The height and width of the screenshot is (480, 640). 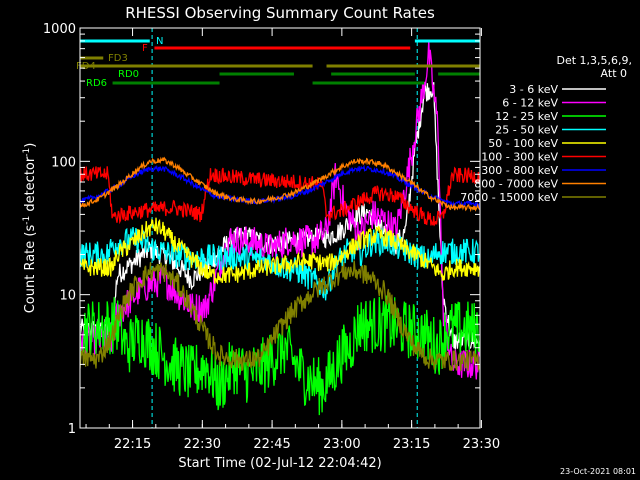 I want to click on render-timestamp: 23-Oct-2021 08:01, so click(x=598, y=471).